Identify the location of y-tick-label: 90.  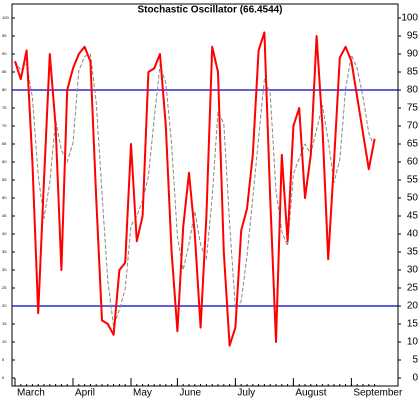
(413, 54).